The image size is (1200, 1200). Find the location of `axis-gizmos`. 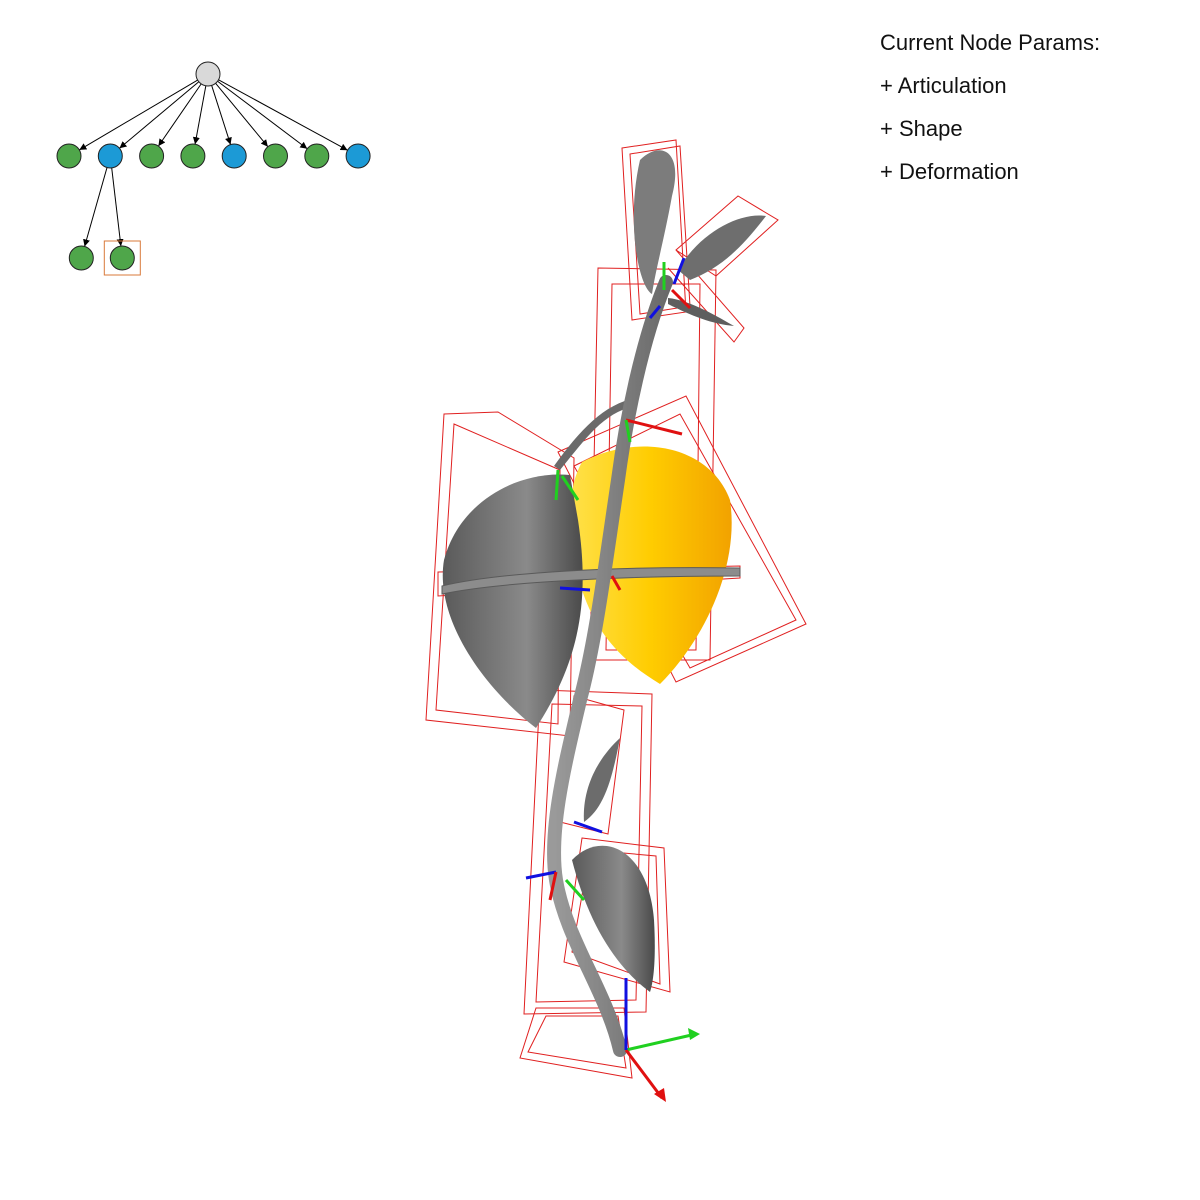

axis-gizmos is located at coordinates (612, 679).